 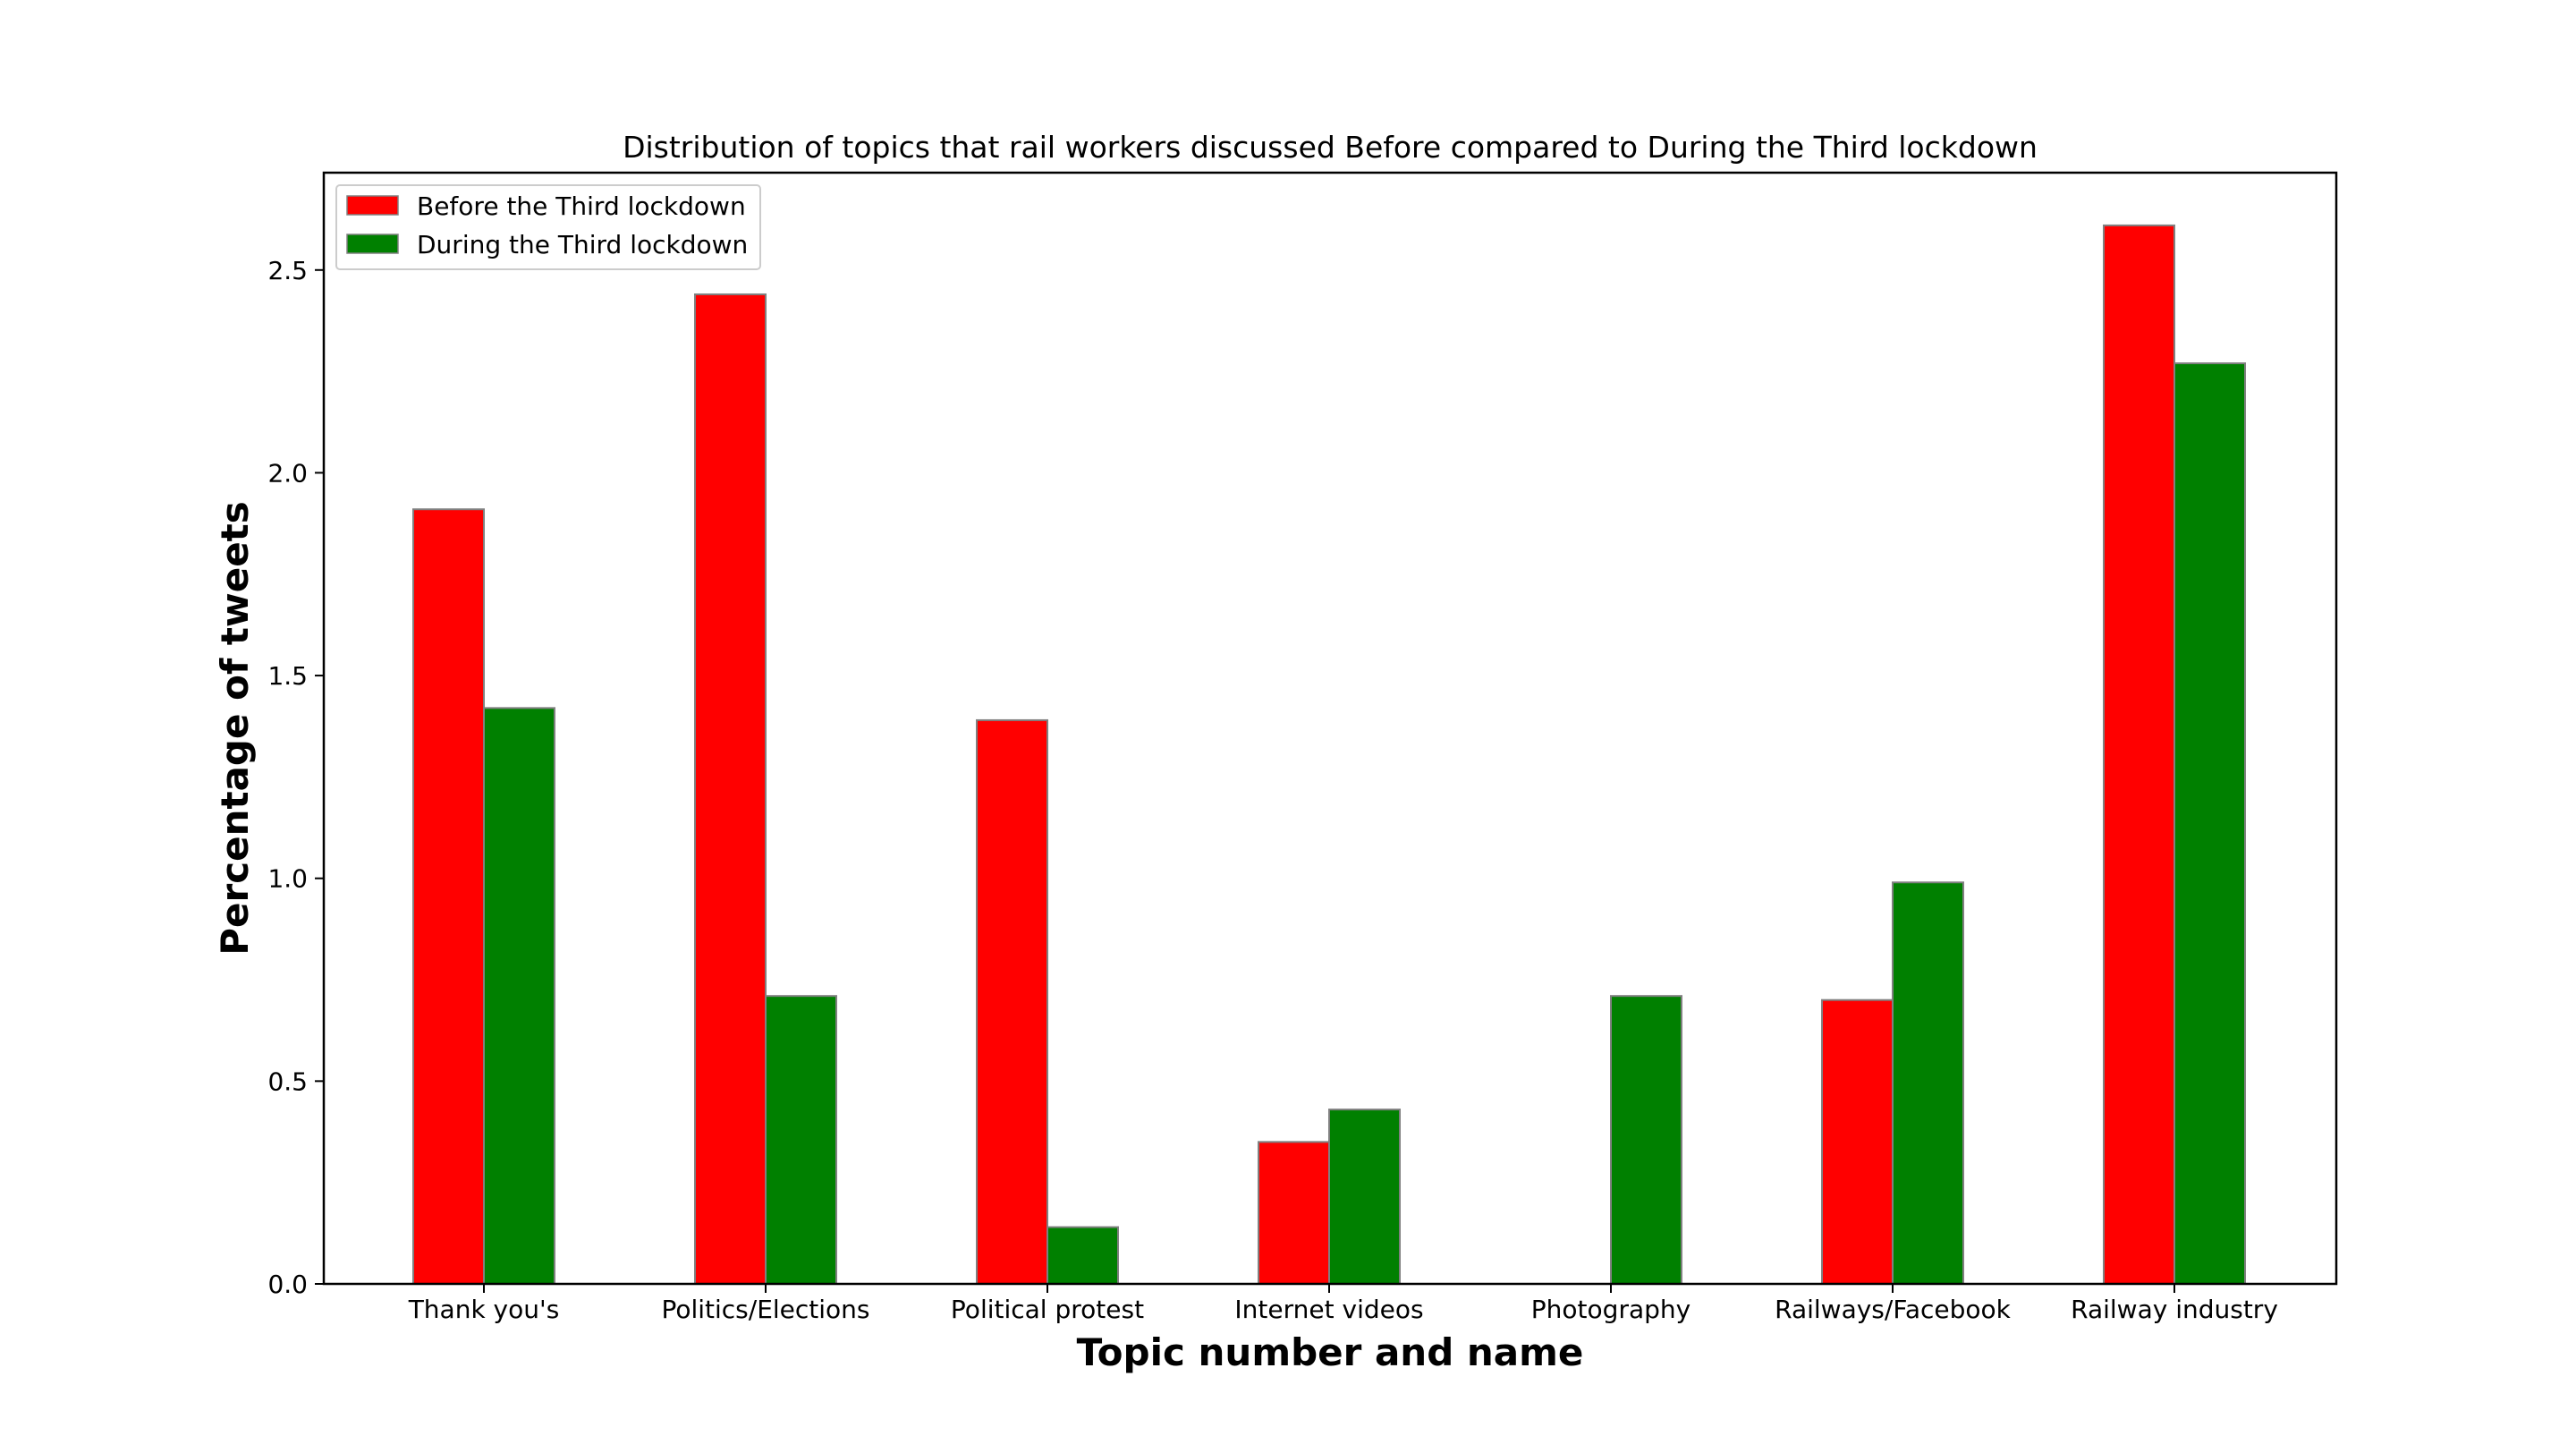 I want to click on x-tick-label: Political protest, so click(x=1047, y=1309).